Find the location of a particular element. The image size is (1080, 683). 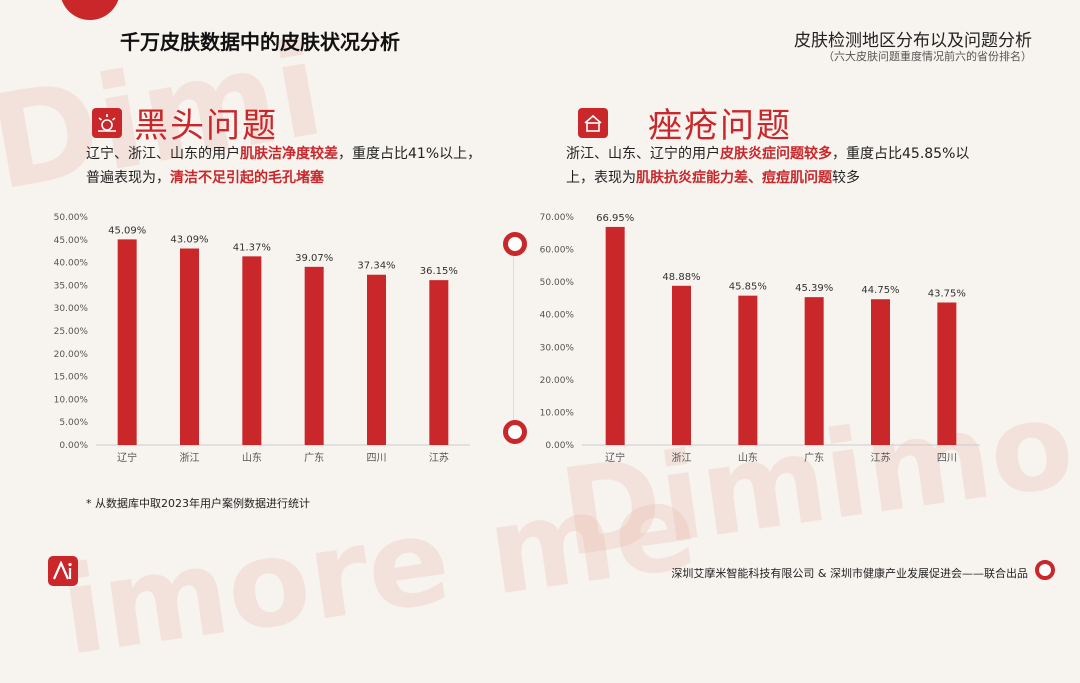

acne-heading: 痤疮问题 is located at coordinates (685, 122).